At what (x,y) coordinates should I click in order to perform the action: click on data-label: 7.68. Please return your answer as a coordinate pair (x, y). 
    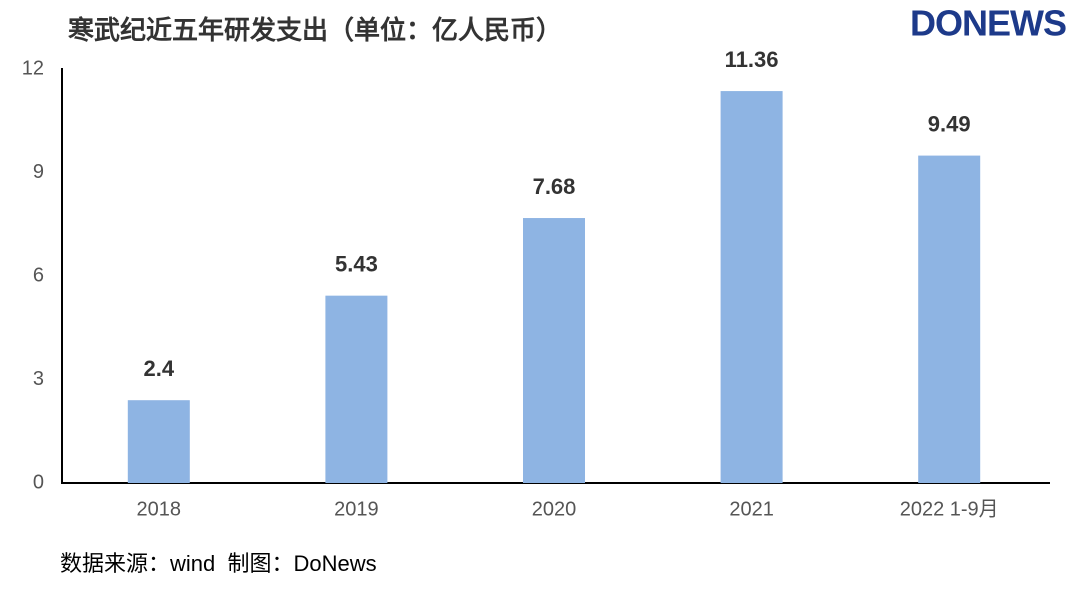
    Looking at the image, I should click on (554, 186).